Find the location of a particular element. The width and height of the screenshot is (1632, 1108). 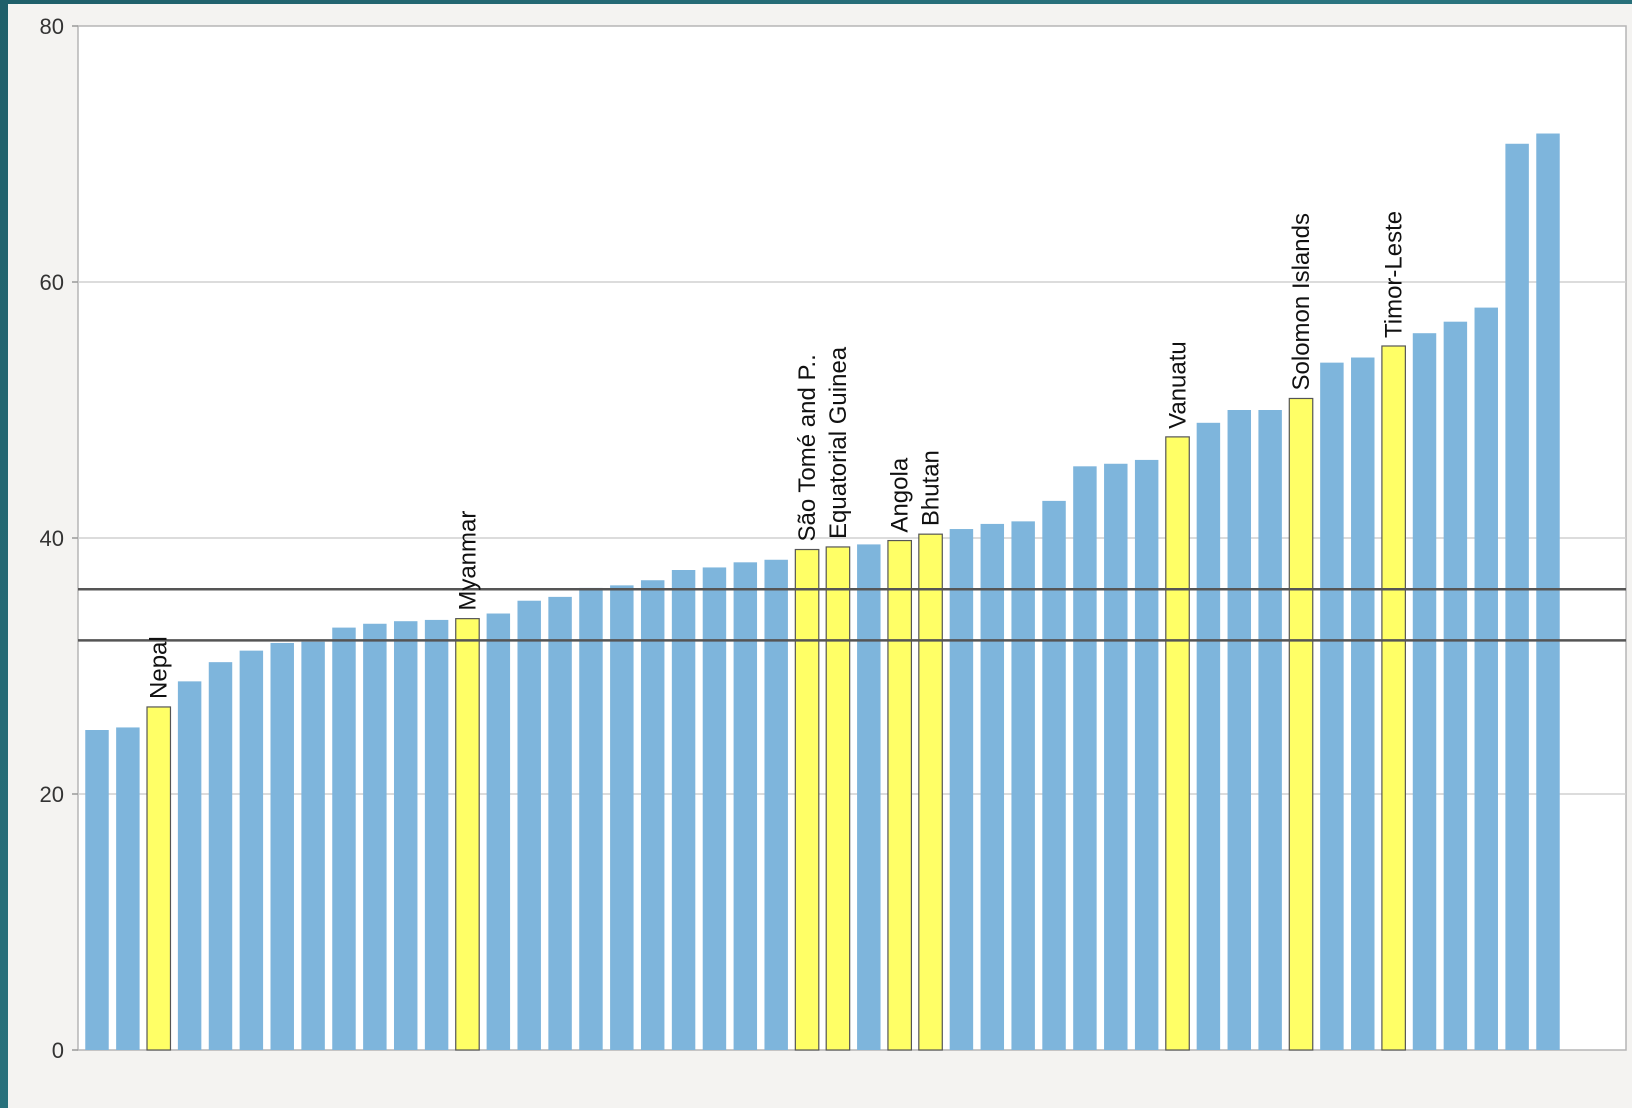

y-tick-label: 60 is located at coordinates (52, 282).